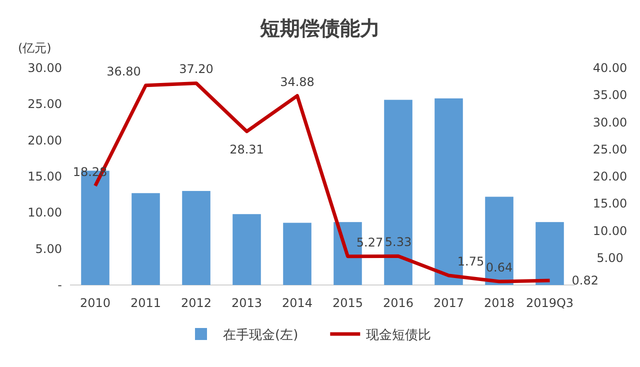 The height and width of the screenshot is (367, 640). Describe the element at coordinates (585, 281) in the screenshot. I see `data-label: 0.82` at that location.